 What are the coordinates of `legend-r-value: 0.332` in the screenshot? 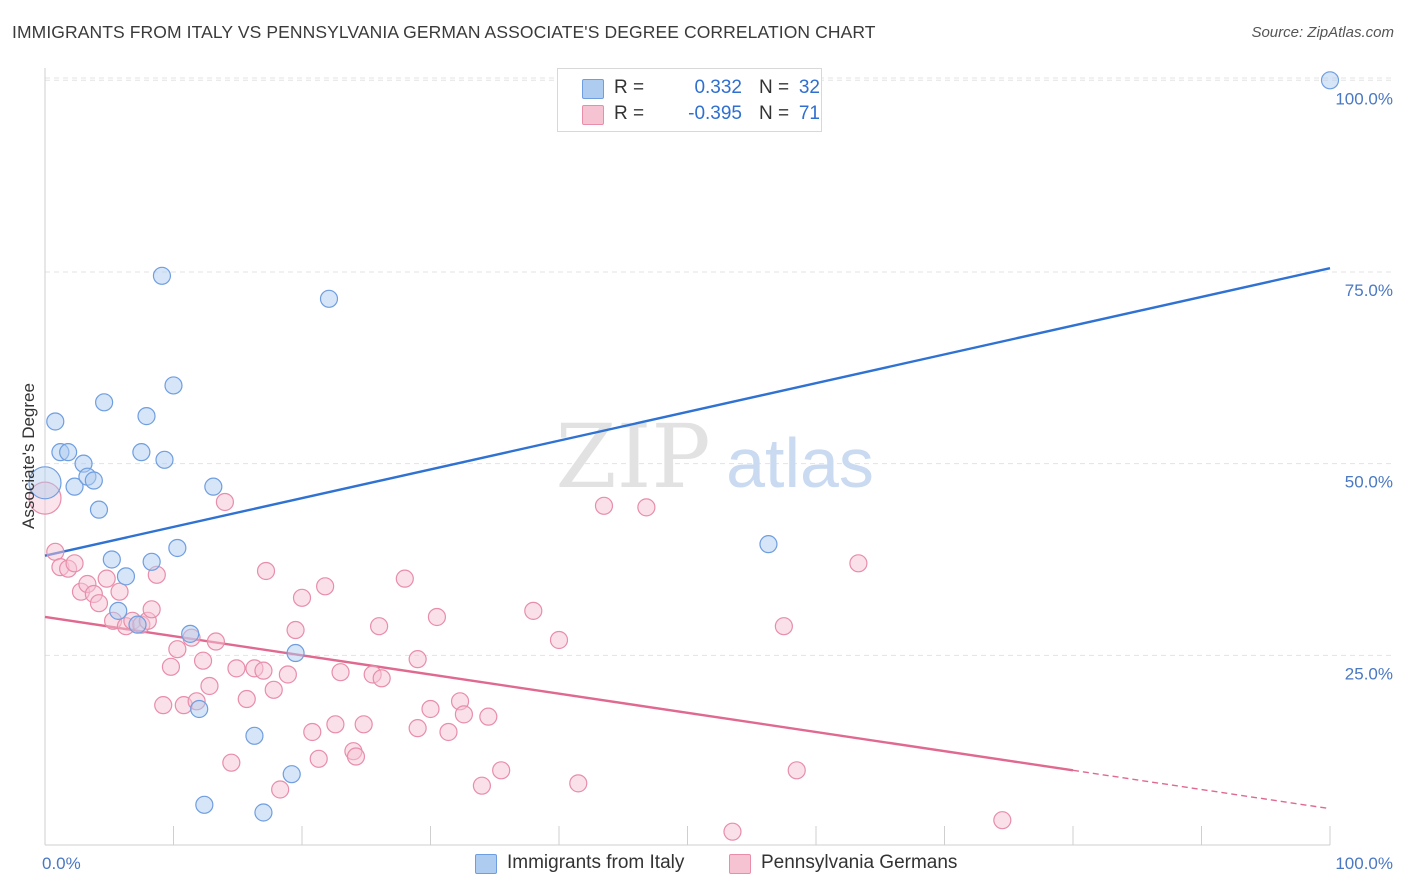 It's located at (718, 87).